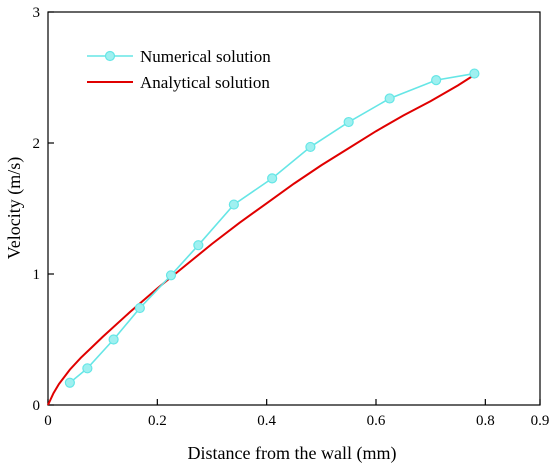 The height and width of the screenshot is (469, 550). What do you see at coordinates (14, 208) in the screenshot?
I see `y-axis-title: Velocity (m/s)` at bounding box center [14, 208].